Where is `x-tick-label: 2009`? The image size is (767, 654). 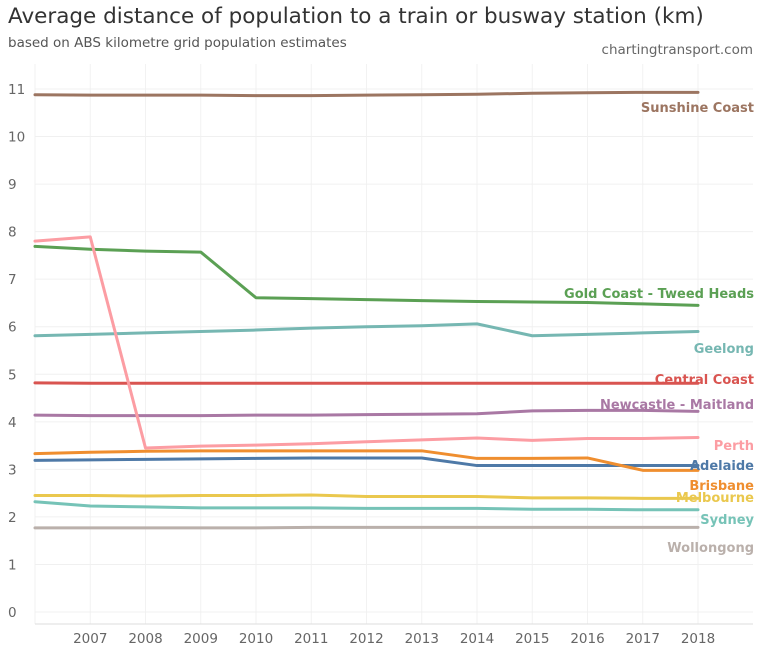
x-tick-label: 2009 is located at coordinates (201, 639).